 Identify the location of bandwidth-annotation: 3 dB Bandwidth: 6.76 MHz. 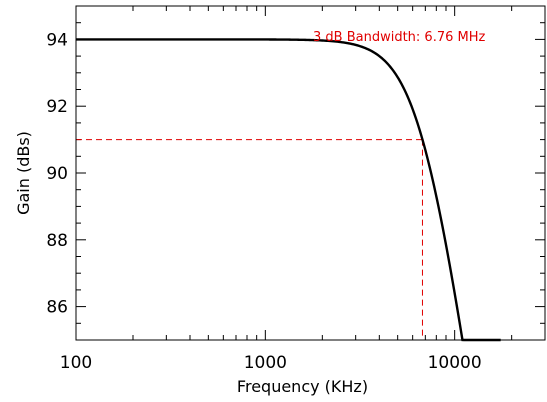
(399, 37).